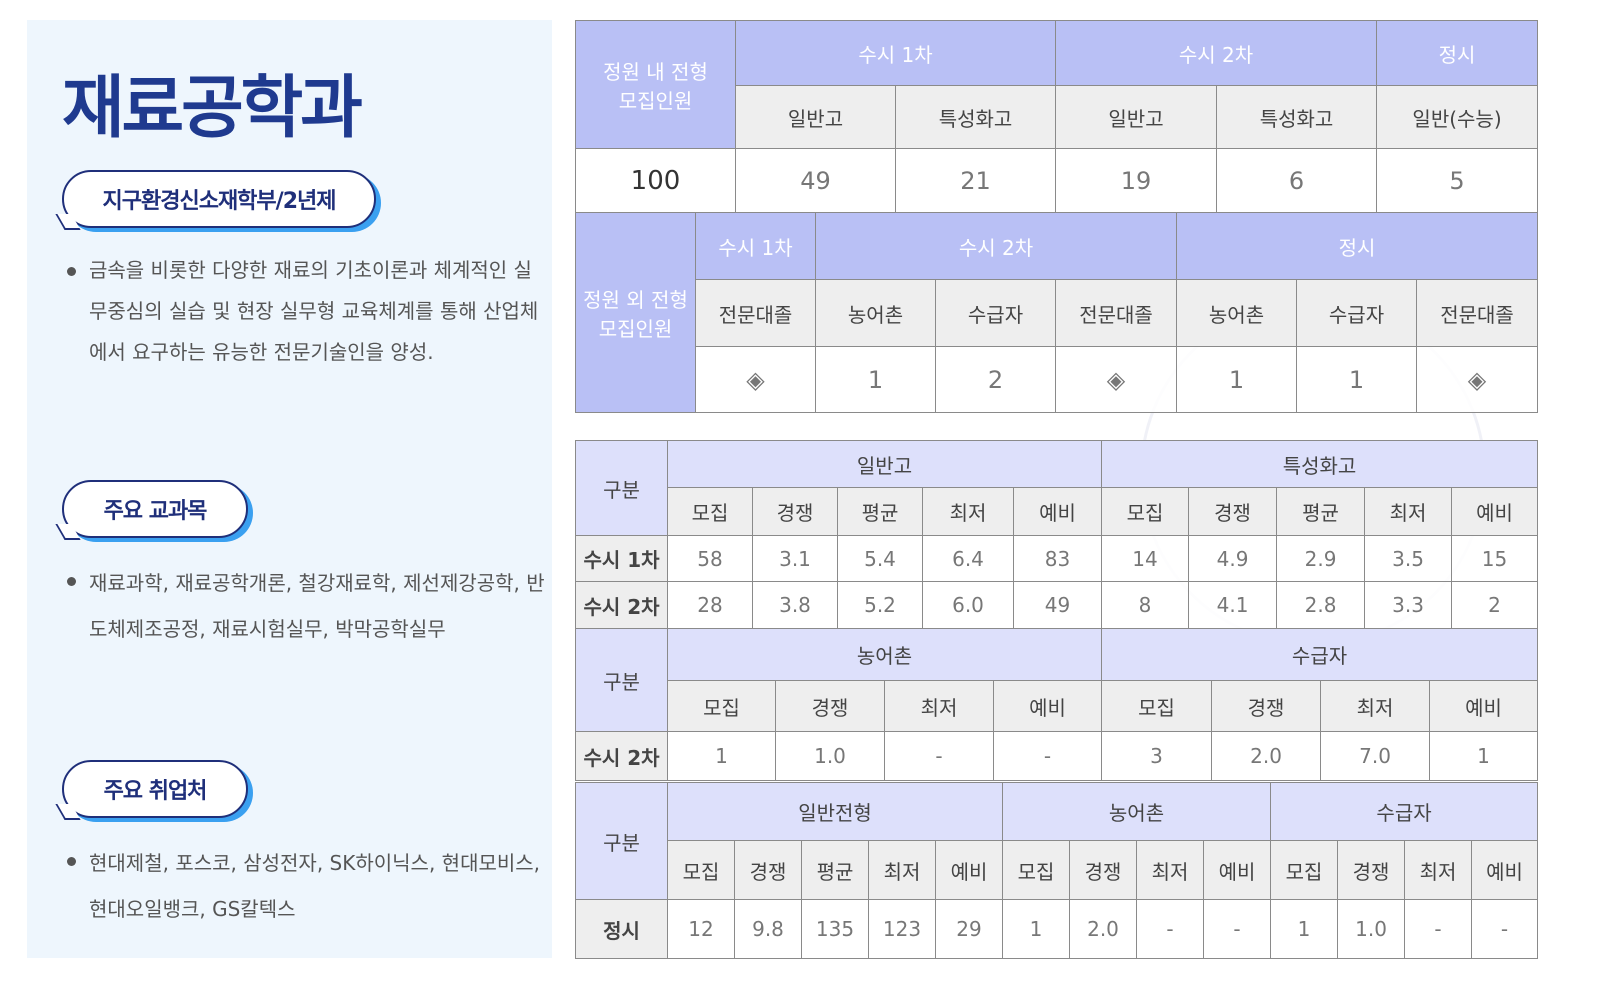  I want to click on table-cell: 28, so click(710, 605).